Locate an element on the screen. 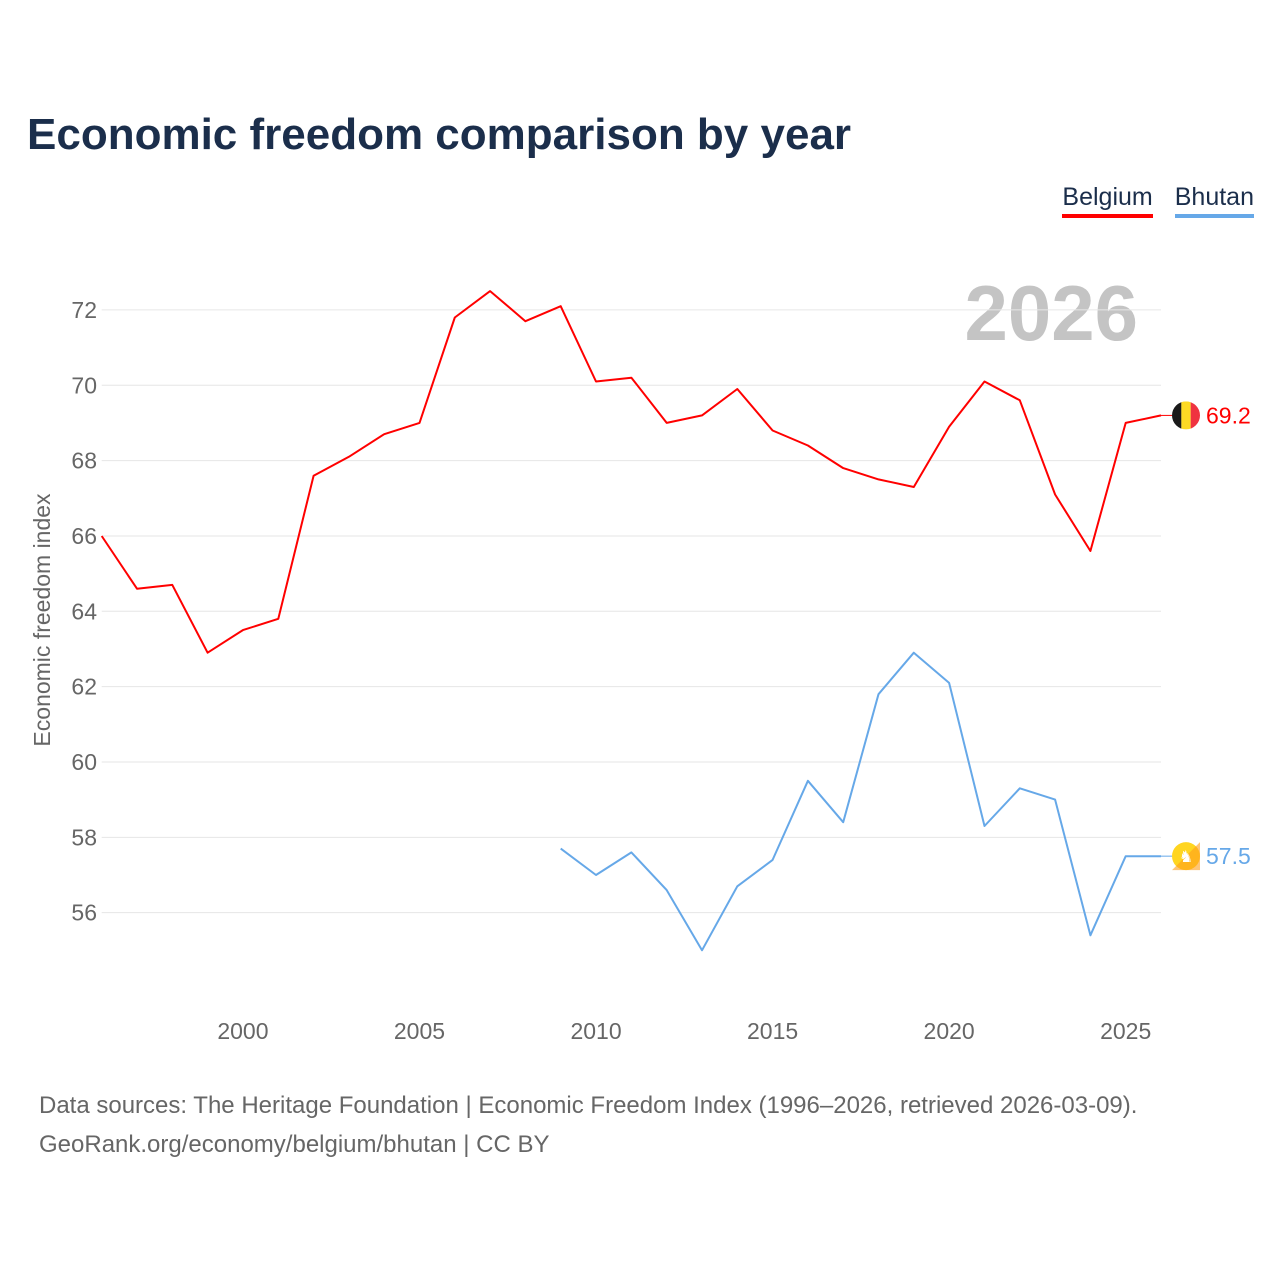 The height and width of the screenshot is (1280, 1280). year-watermark: 2026 is located at coordinates (1051, 313).